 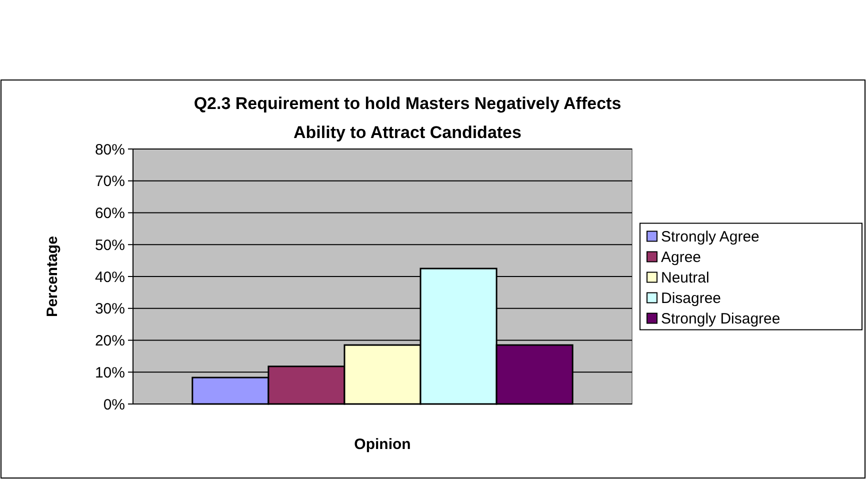 I want to click on legend-label: Strongly Agree, so click(x=710, y=237).